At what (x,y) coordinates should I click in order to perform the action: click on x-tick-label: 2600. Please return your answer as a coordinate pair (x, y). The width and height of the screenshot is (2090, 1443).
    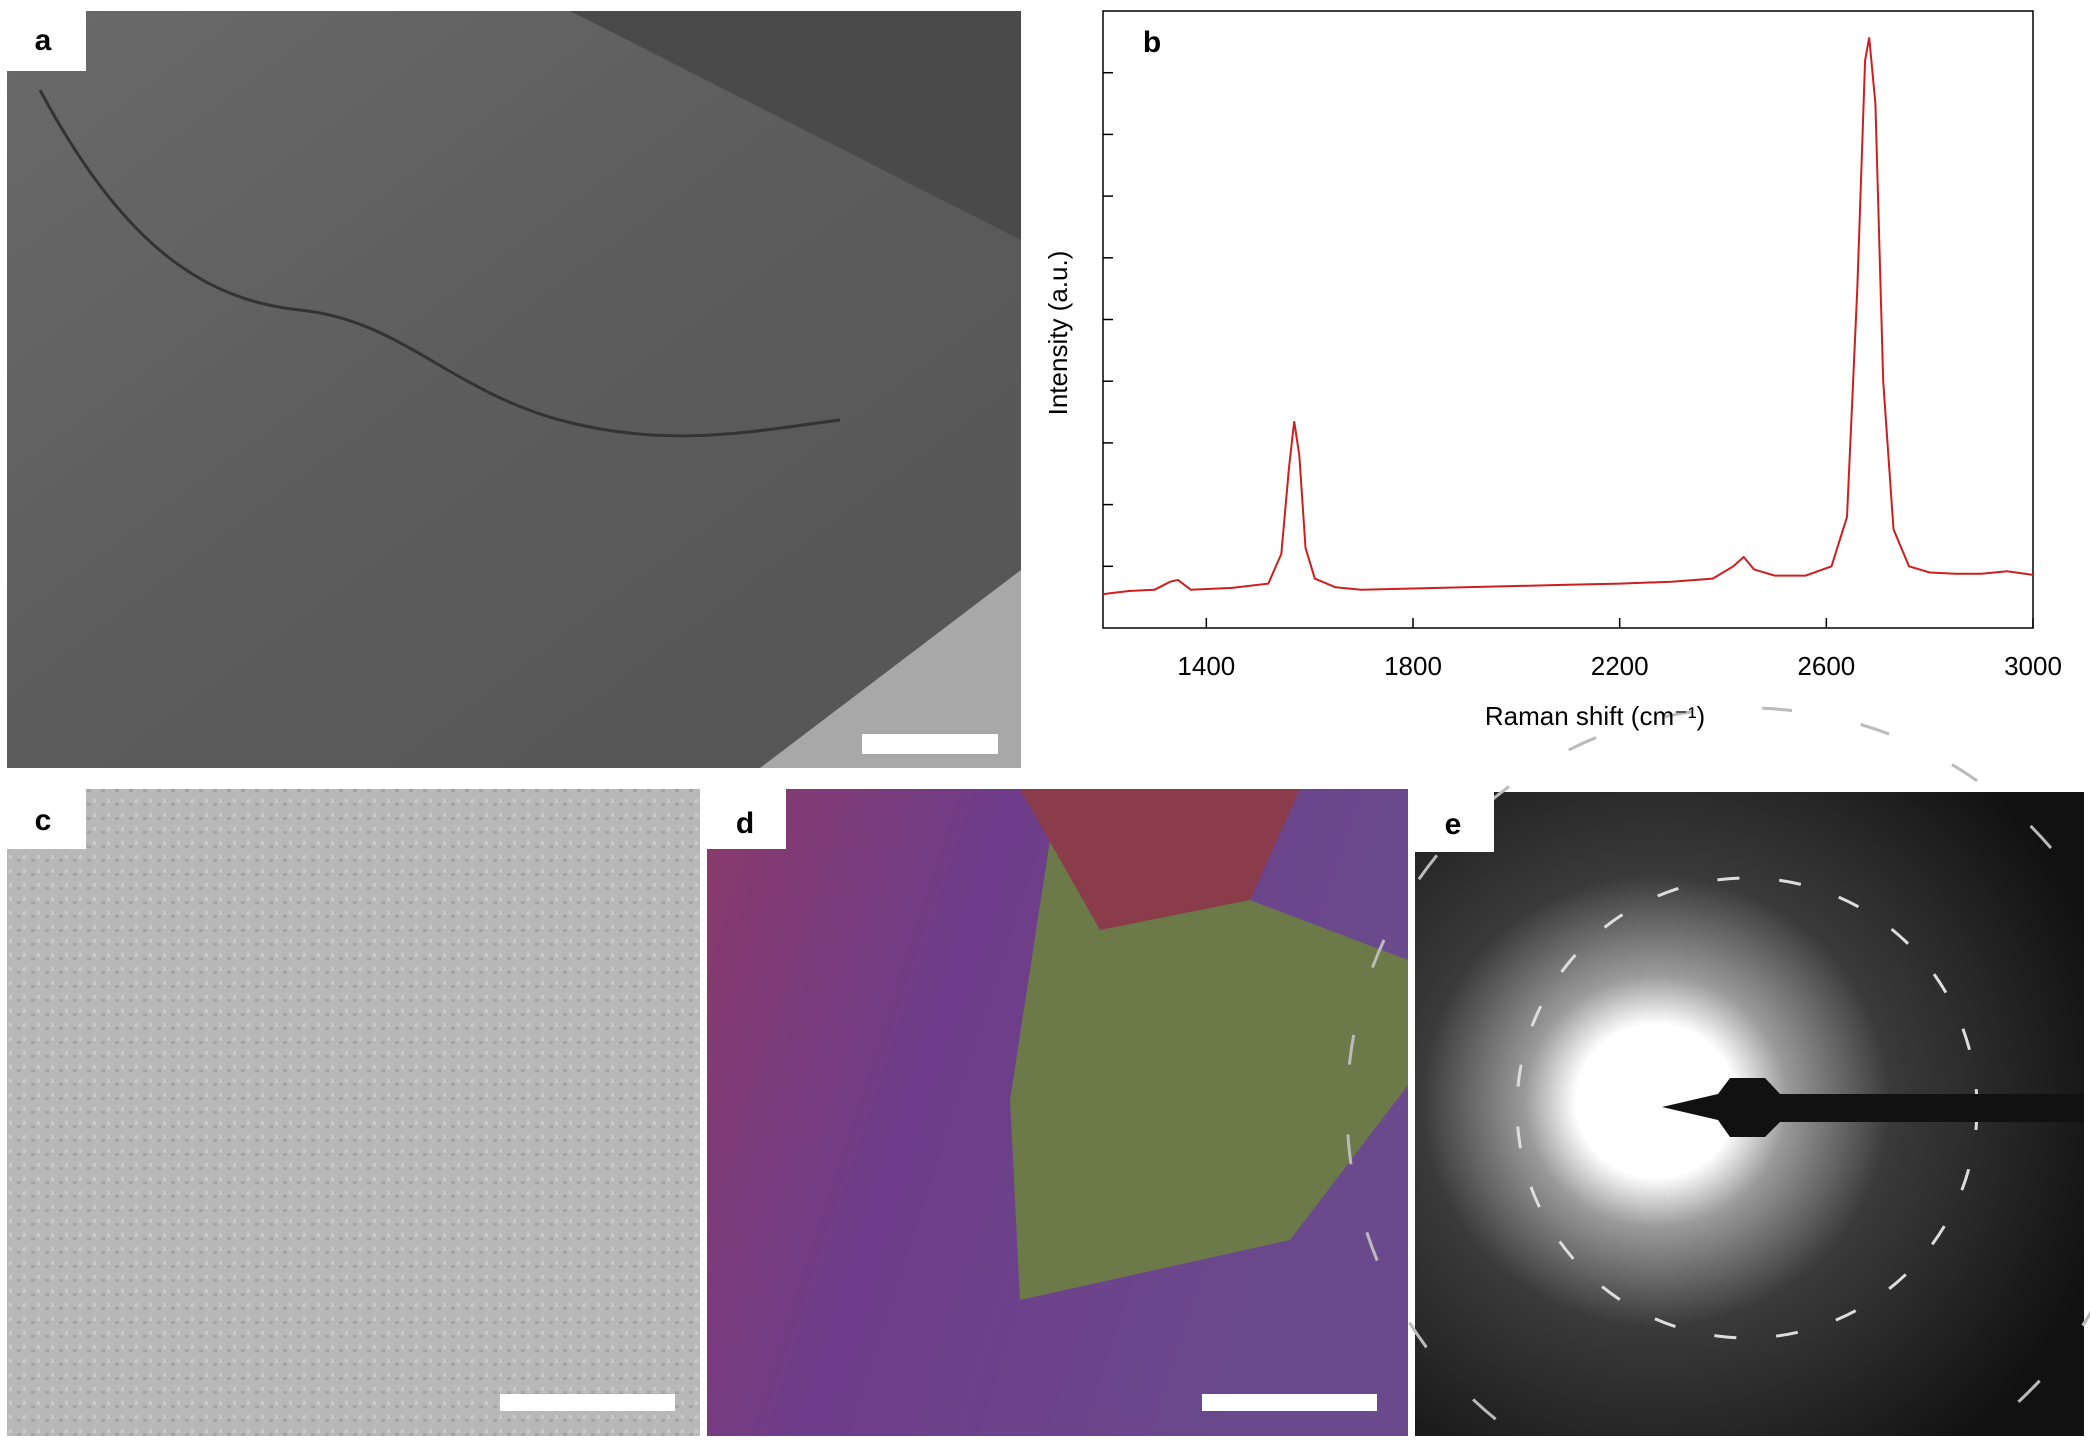
    Looking at the image, I should click on (1826, 666).